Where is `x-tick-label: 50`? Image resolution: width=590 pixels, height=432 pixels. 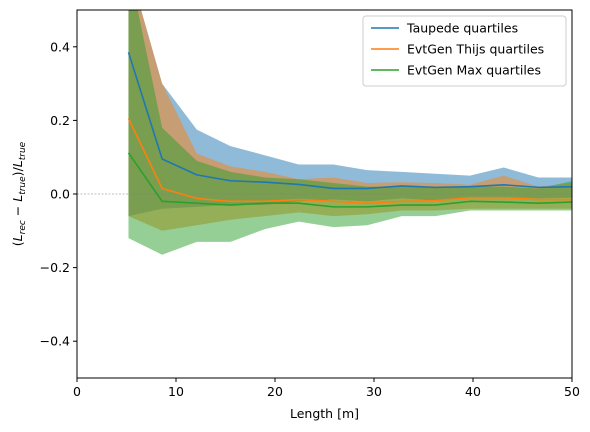 x-tick-label: 50 is located at coordinates (572, 391).